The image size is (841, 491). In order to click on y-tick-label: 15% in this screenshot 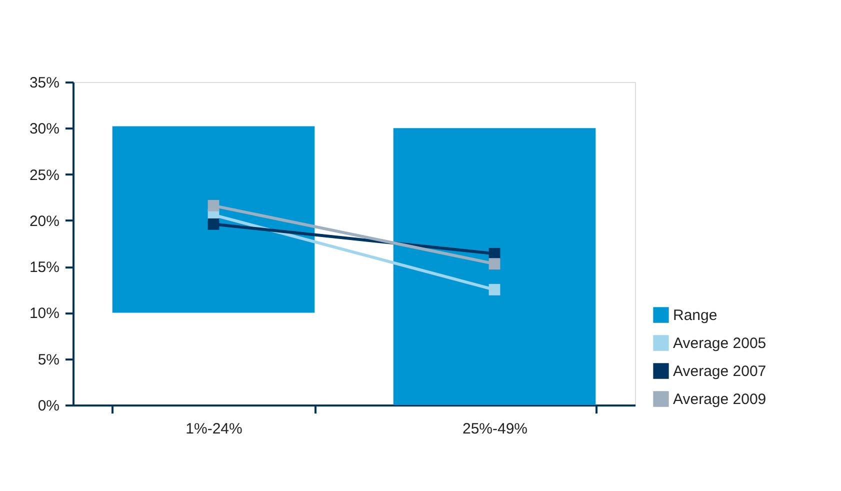, I will do `click(44, 267)`.